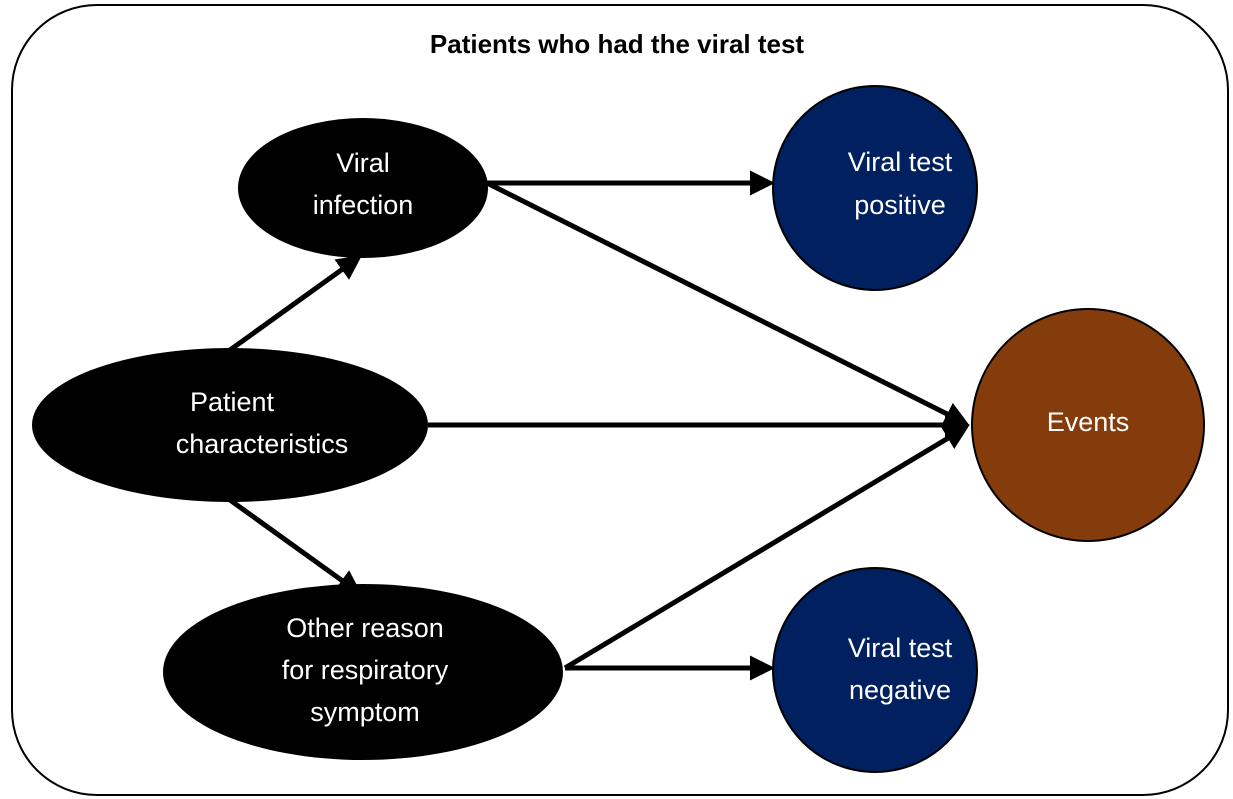  What do you see at coordinates (900, 690) in the screenshot?
I see `node-label: negative` at bounding box center [900, 690].